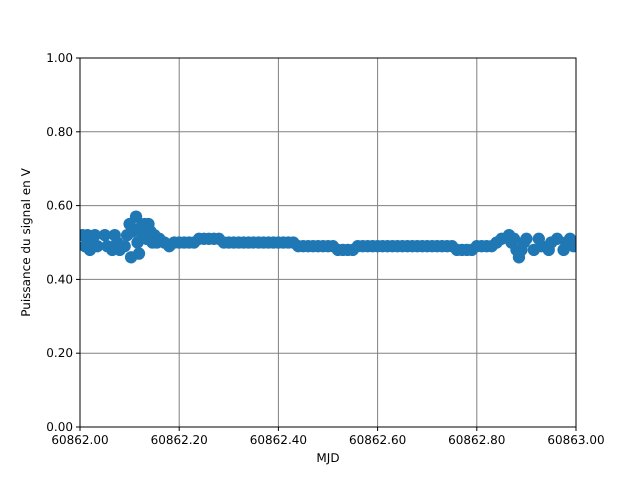 Image resolution: width=640 pixels, height=480 pixels. I want to click on x-tick-label: 60862.60, so click(377, 440).